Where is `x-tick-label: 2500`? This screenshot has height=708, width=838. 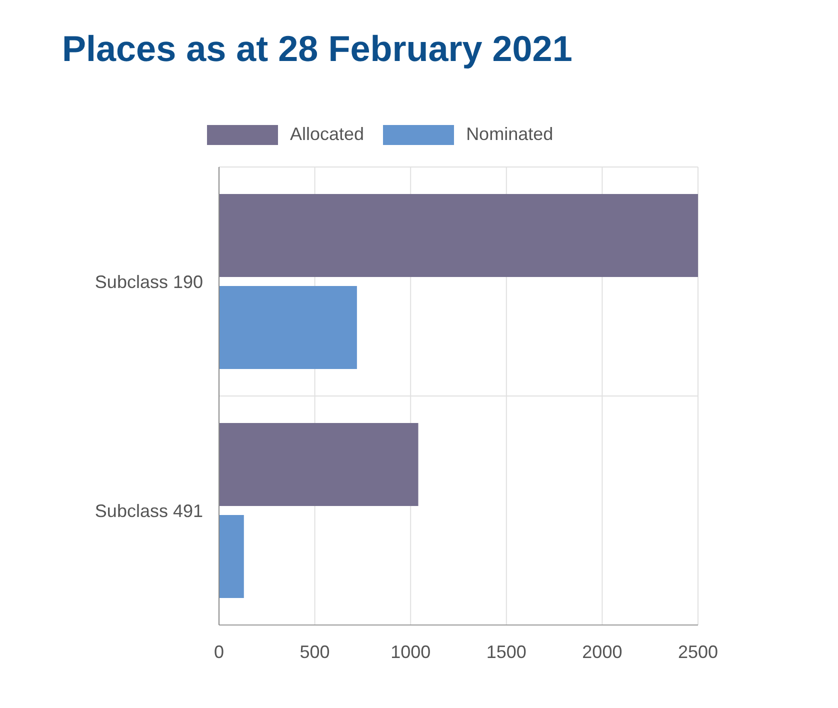
x-tick-label: 2500 is located at coordinates (698, 652).